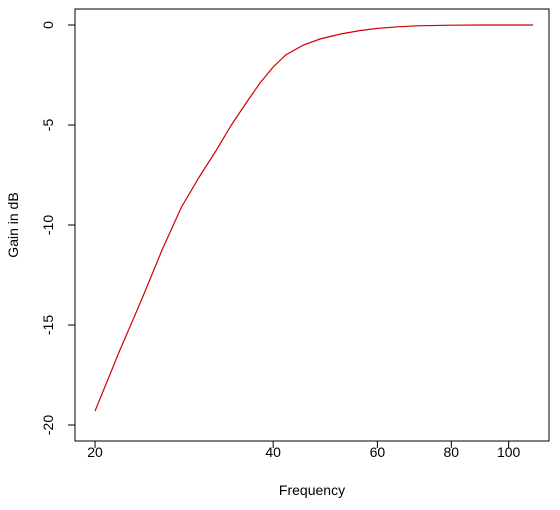 The image size is (560, 510). I want to click on x-tick-label: 80, so click(452, 452).